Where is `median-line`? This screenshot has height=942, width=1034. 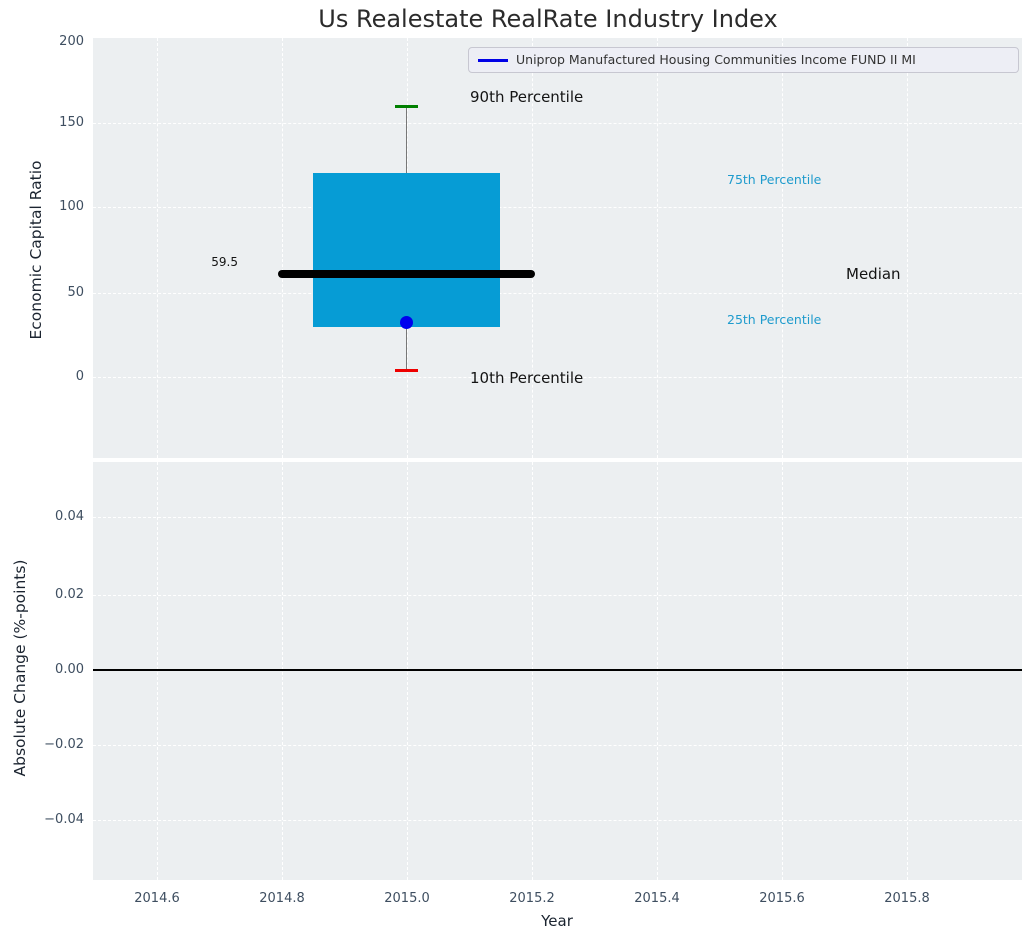 median-line is located at coordinates (406, 274).